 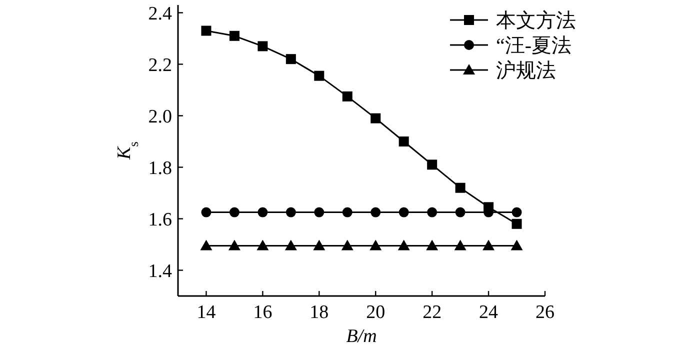 What do you see at coordinates (361, 336) in the screenshot?
I see `x-axis-title: B/m` at bounding box center [361, 336].